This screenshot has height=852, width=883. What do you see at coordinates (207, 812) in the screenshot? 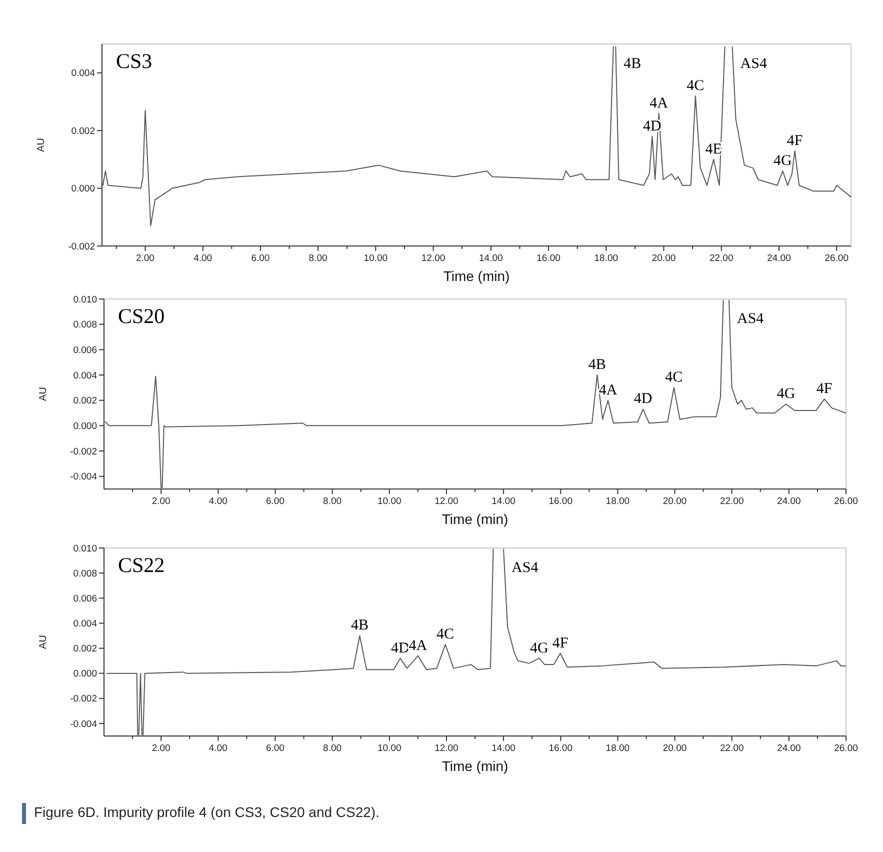
I see `caption: Figure 6D. Impurity profile 4 (on CS3, CS20 and CS22).` at bounding box center [207, 812].